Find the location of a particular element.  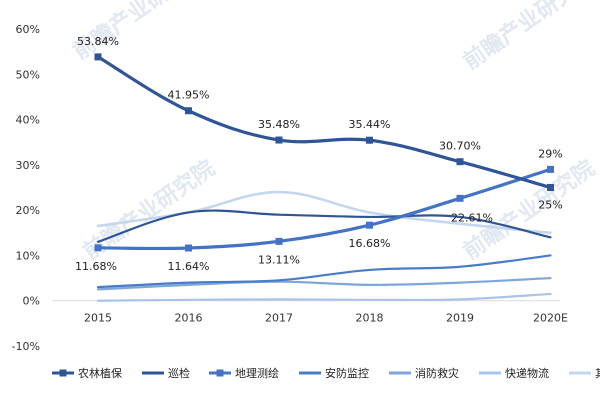

data-label: 11.64% is located at coordinates (189, 266).